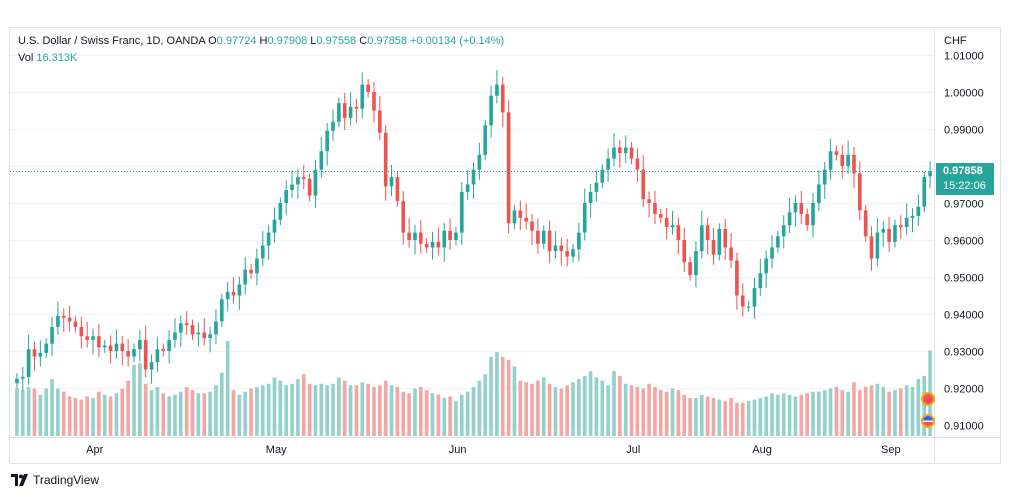 Image resolution: width=1012 pixels, height=498 pixels. I want to click on close-value: 0.97858, so click(387, 41).